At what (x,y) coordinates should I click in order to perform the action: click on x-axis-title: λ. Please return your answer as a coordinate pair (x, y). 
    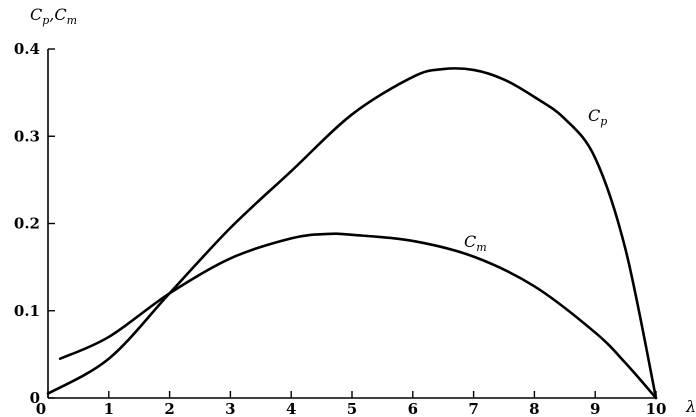
    Looking at the image, I should click on (690, 406).